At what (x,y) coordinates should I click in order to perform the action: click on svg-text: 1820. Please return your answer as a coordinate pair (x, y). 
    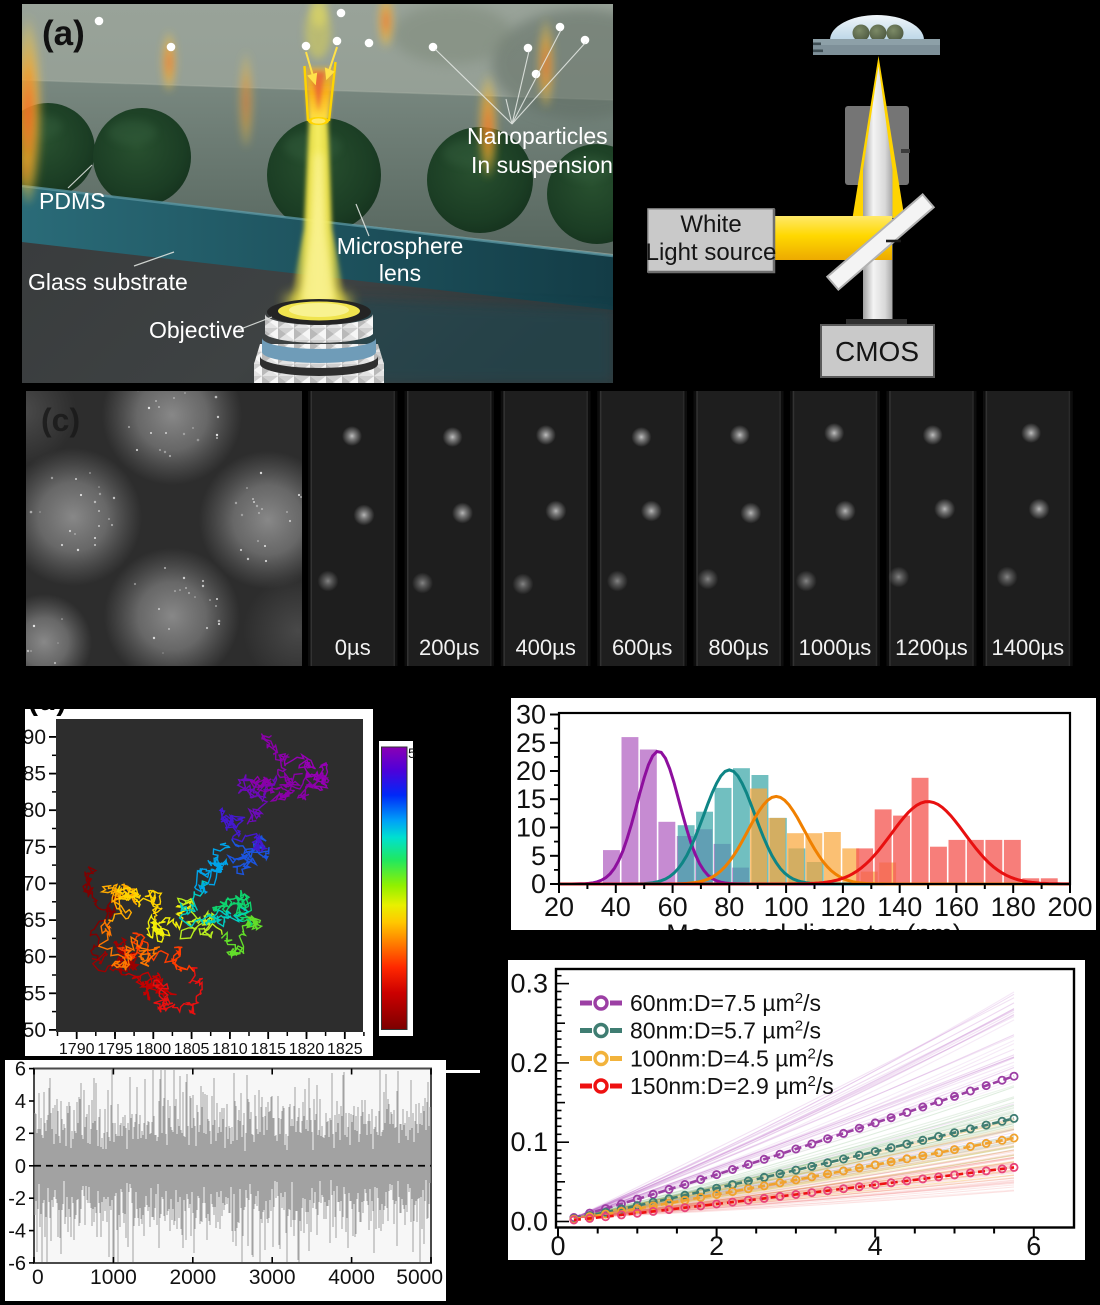
    Looking at the image, I should click on (307, 1048).